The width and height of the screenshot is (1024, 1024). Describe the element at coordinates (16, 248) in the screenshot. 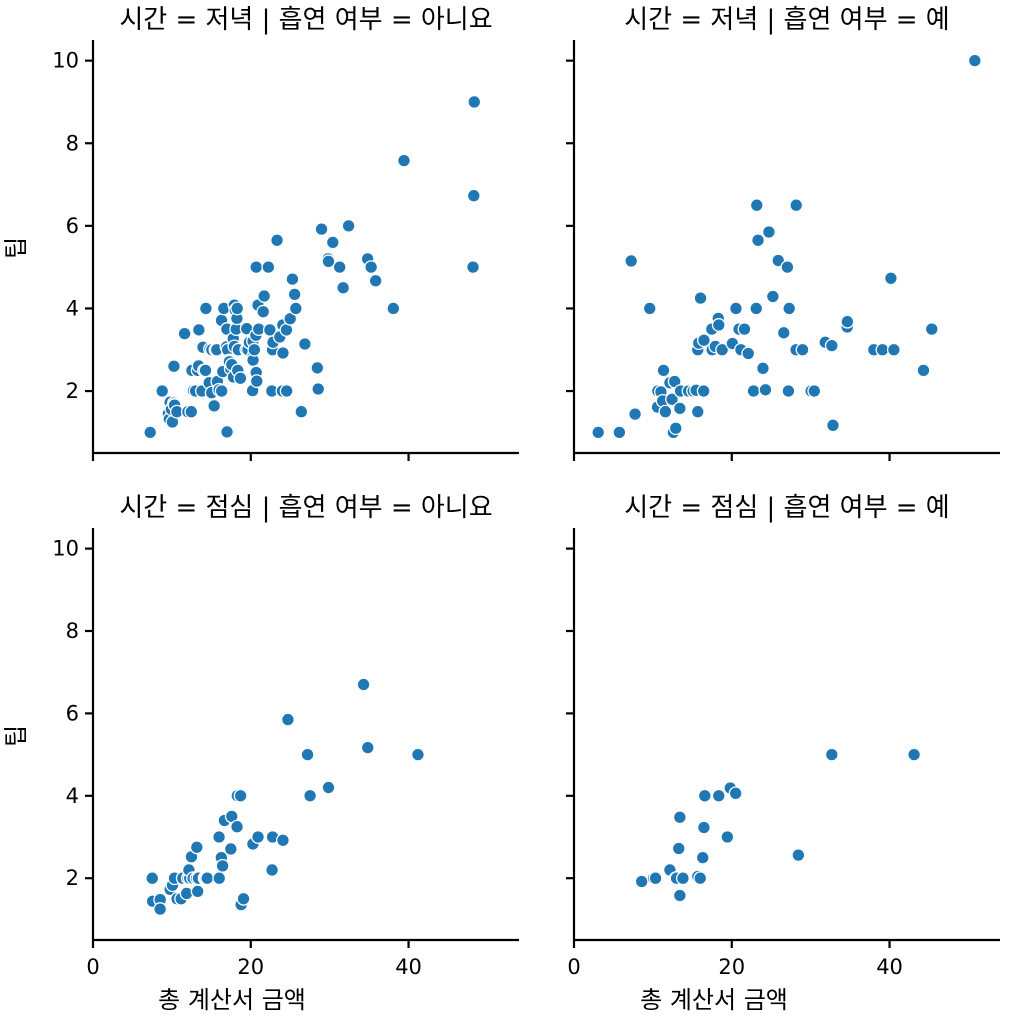

I see `y-axis-label-top: 팁` at that location.